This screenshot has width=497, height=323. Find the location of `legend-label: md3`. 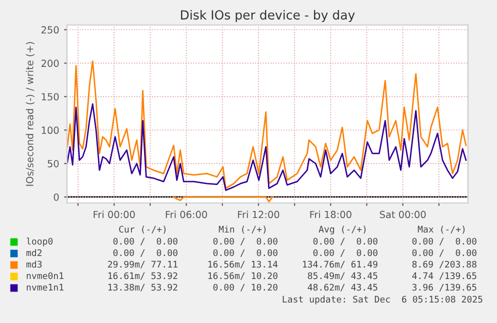

legend-label: md3 is located at coordinates (34, 264).